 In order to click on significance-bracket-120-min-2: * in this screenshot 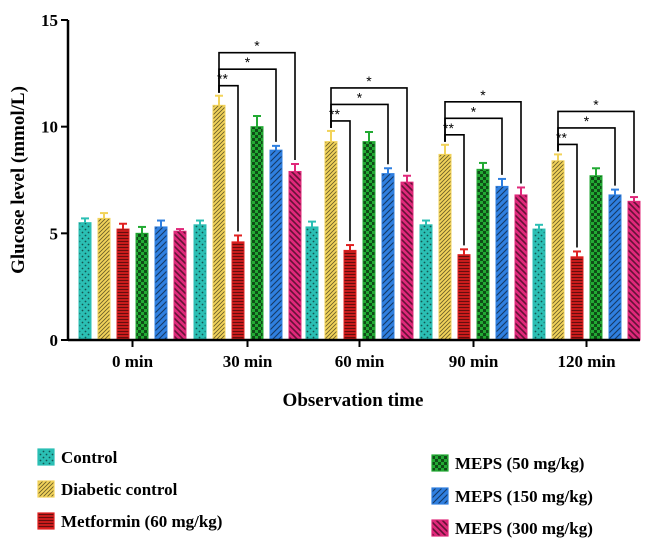, I will do `click(596, 145)`.